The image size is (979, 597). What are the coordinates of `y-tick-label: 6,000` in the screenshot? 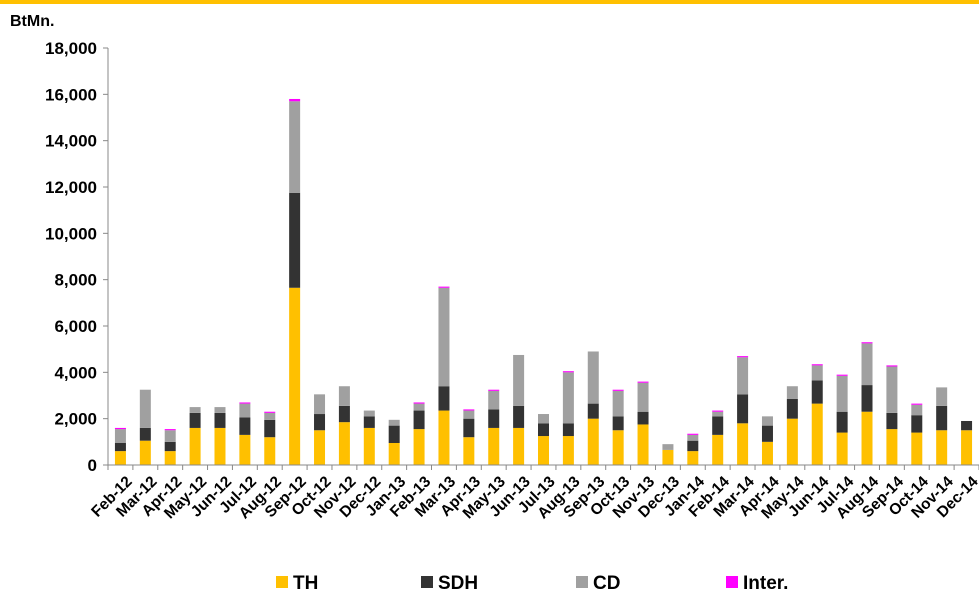 It's located at (75, 326).